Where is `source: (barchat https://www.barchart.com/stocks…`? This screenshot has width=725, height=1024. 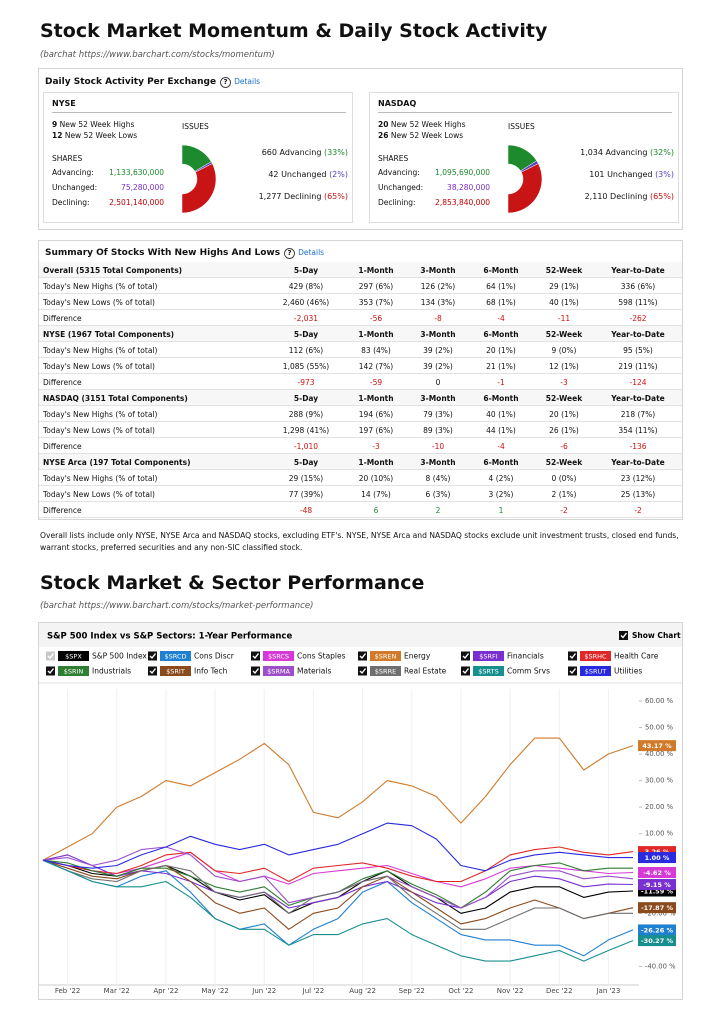
source: (barchat https://www.barchart.com/stocks… is located at coordinates (177, 606).